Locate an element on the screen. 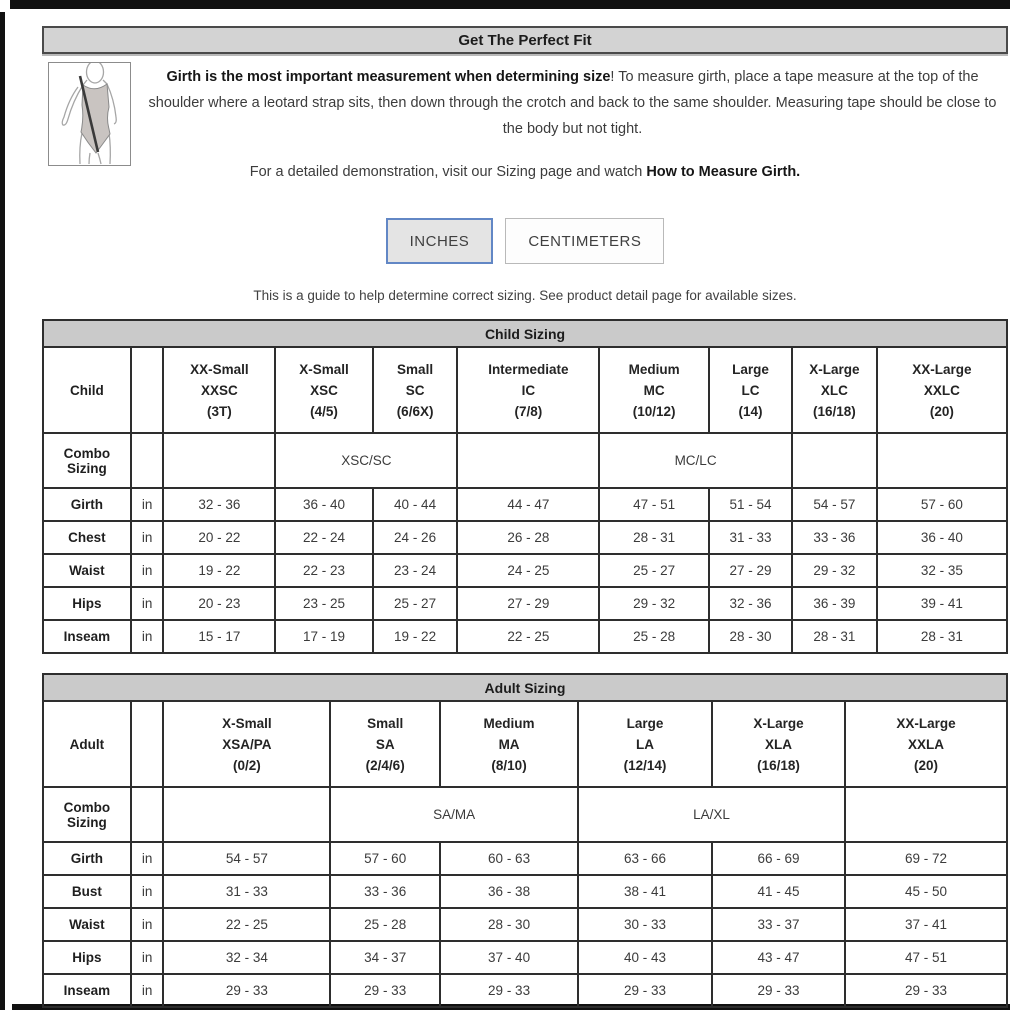  page-title-text: Get The Perfect Fit is located at coordinates (525, 40).